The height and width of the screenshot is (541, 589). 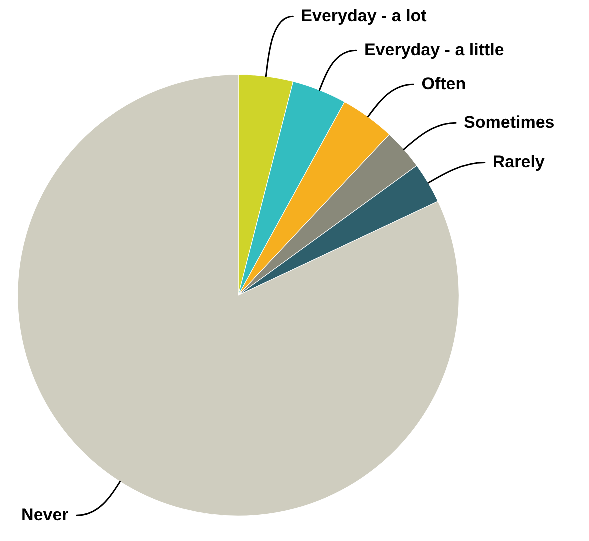 What do you see at coordinates (519, 162) in the screenshot?
I see `slice-label: Rarely` at bounding box center [519, 162].